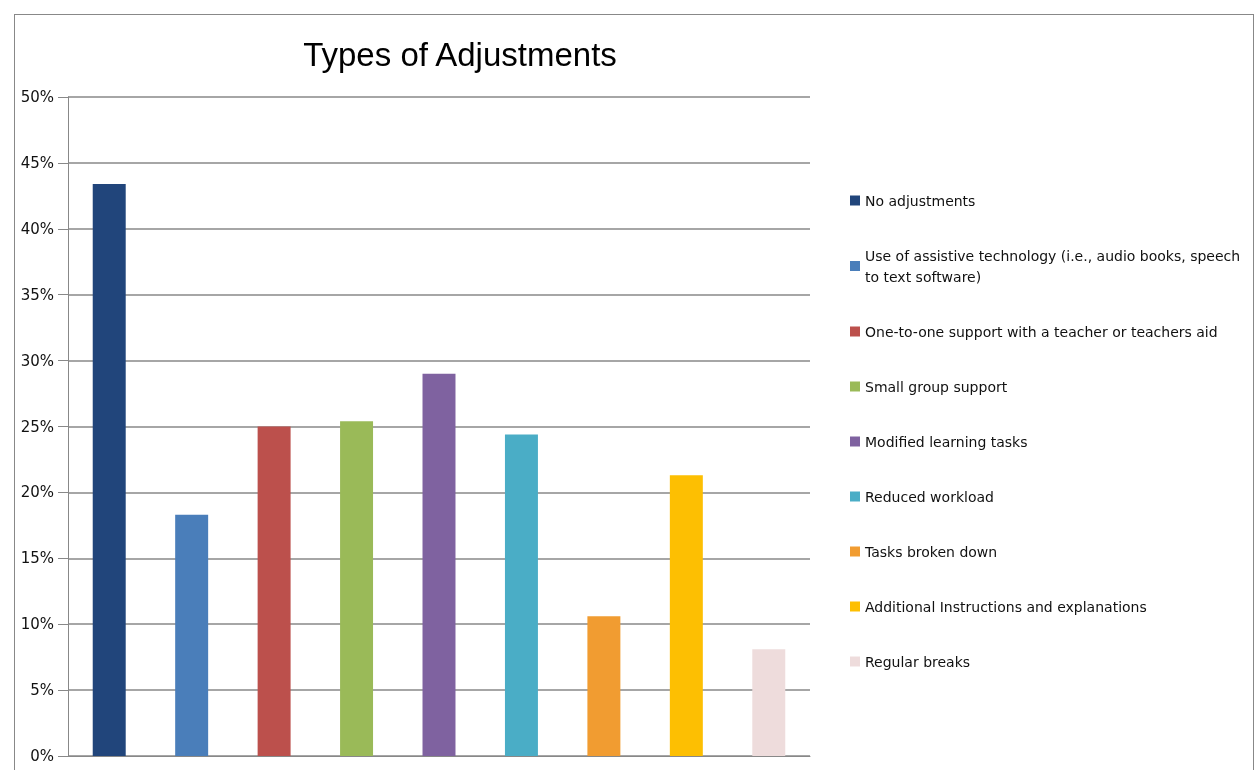  Describe the element at coordinates (37, 492) in the screenshot. I see `y-tick-label: 20%` at that location.